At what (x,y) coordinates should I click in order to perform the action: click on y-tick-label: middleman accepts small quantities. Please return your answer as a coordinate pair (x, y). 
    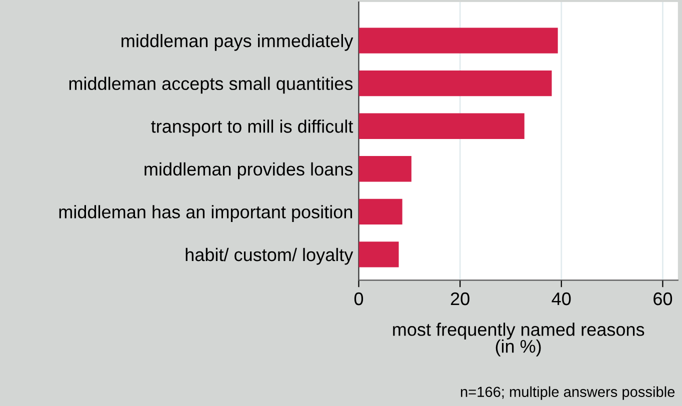
    Looking at the image, I should click on (211, 85).